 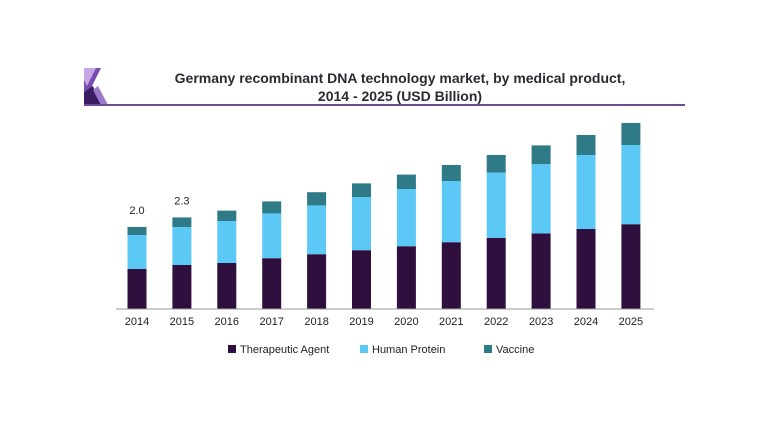 I want to click on bar-vaccine-2016, so click(x=227, y=215).